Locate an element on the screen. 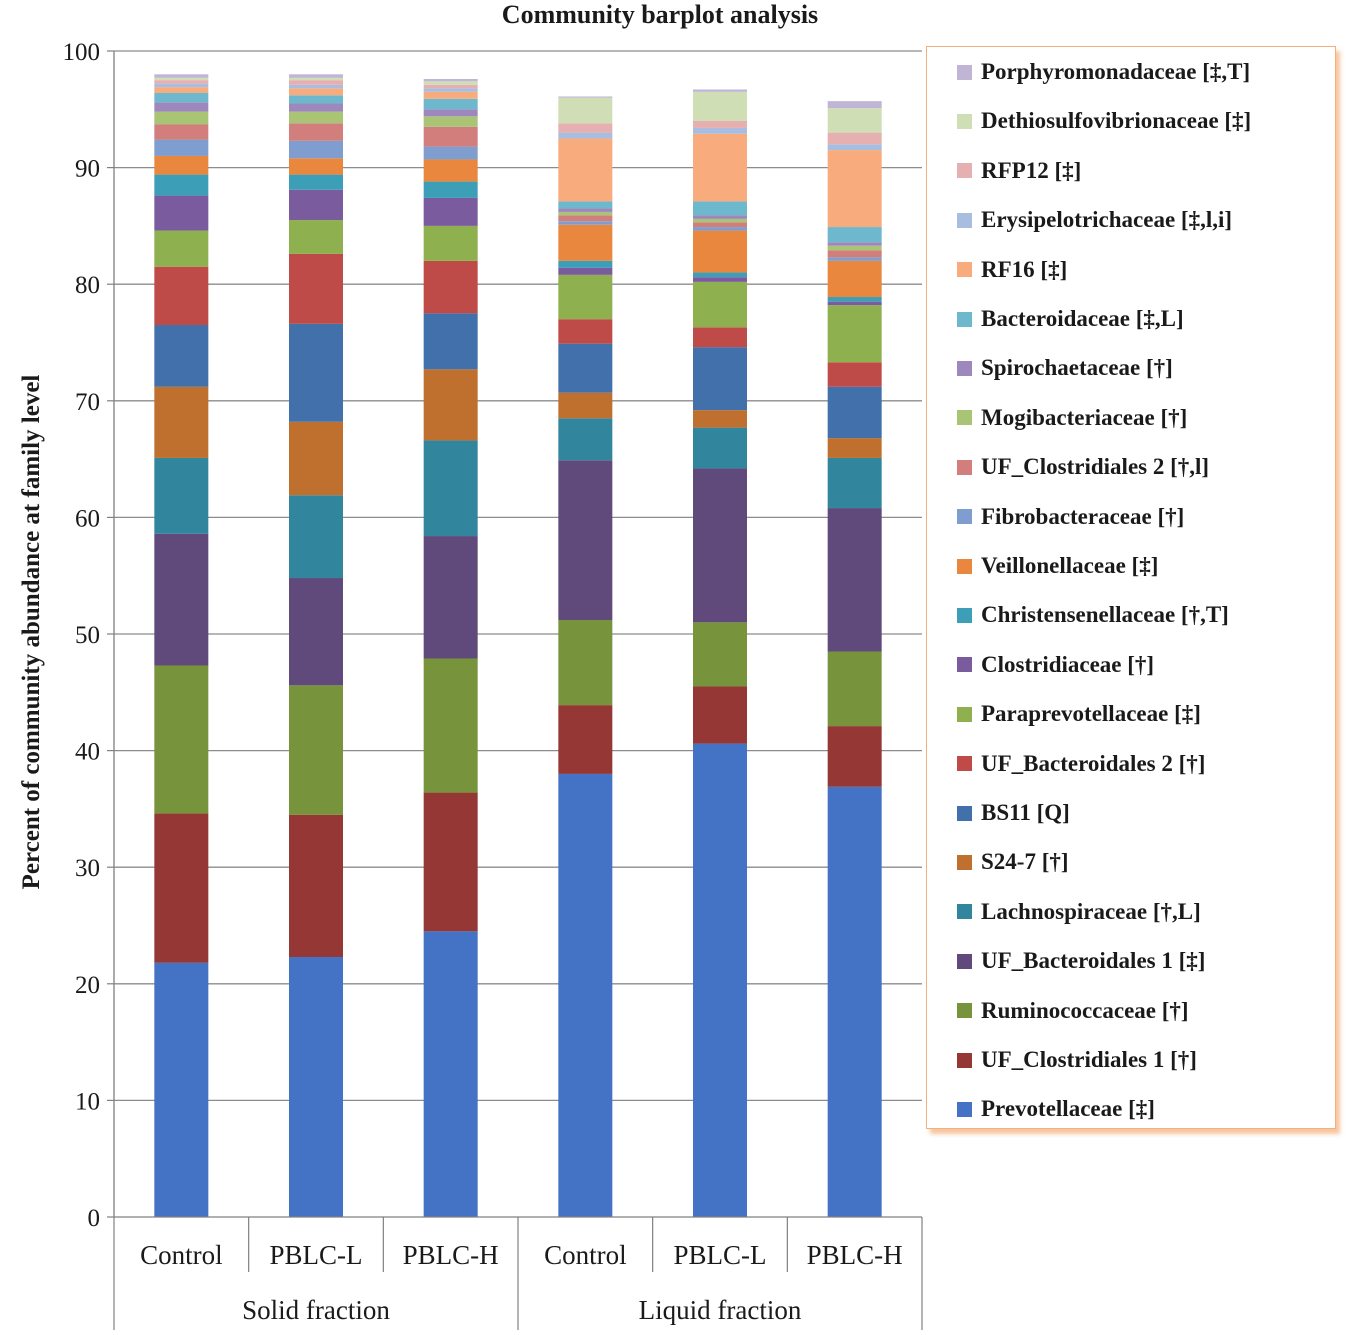  legend-label: RF16 [‡] is located at coordinates (1024, 269).